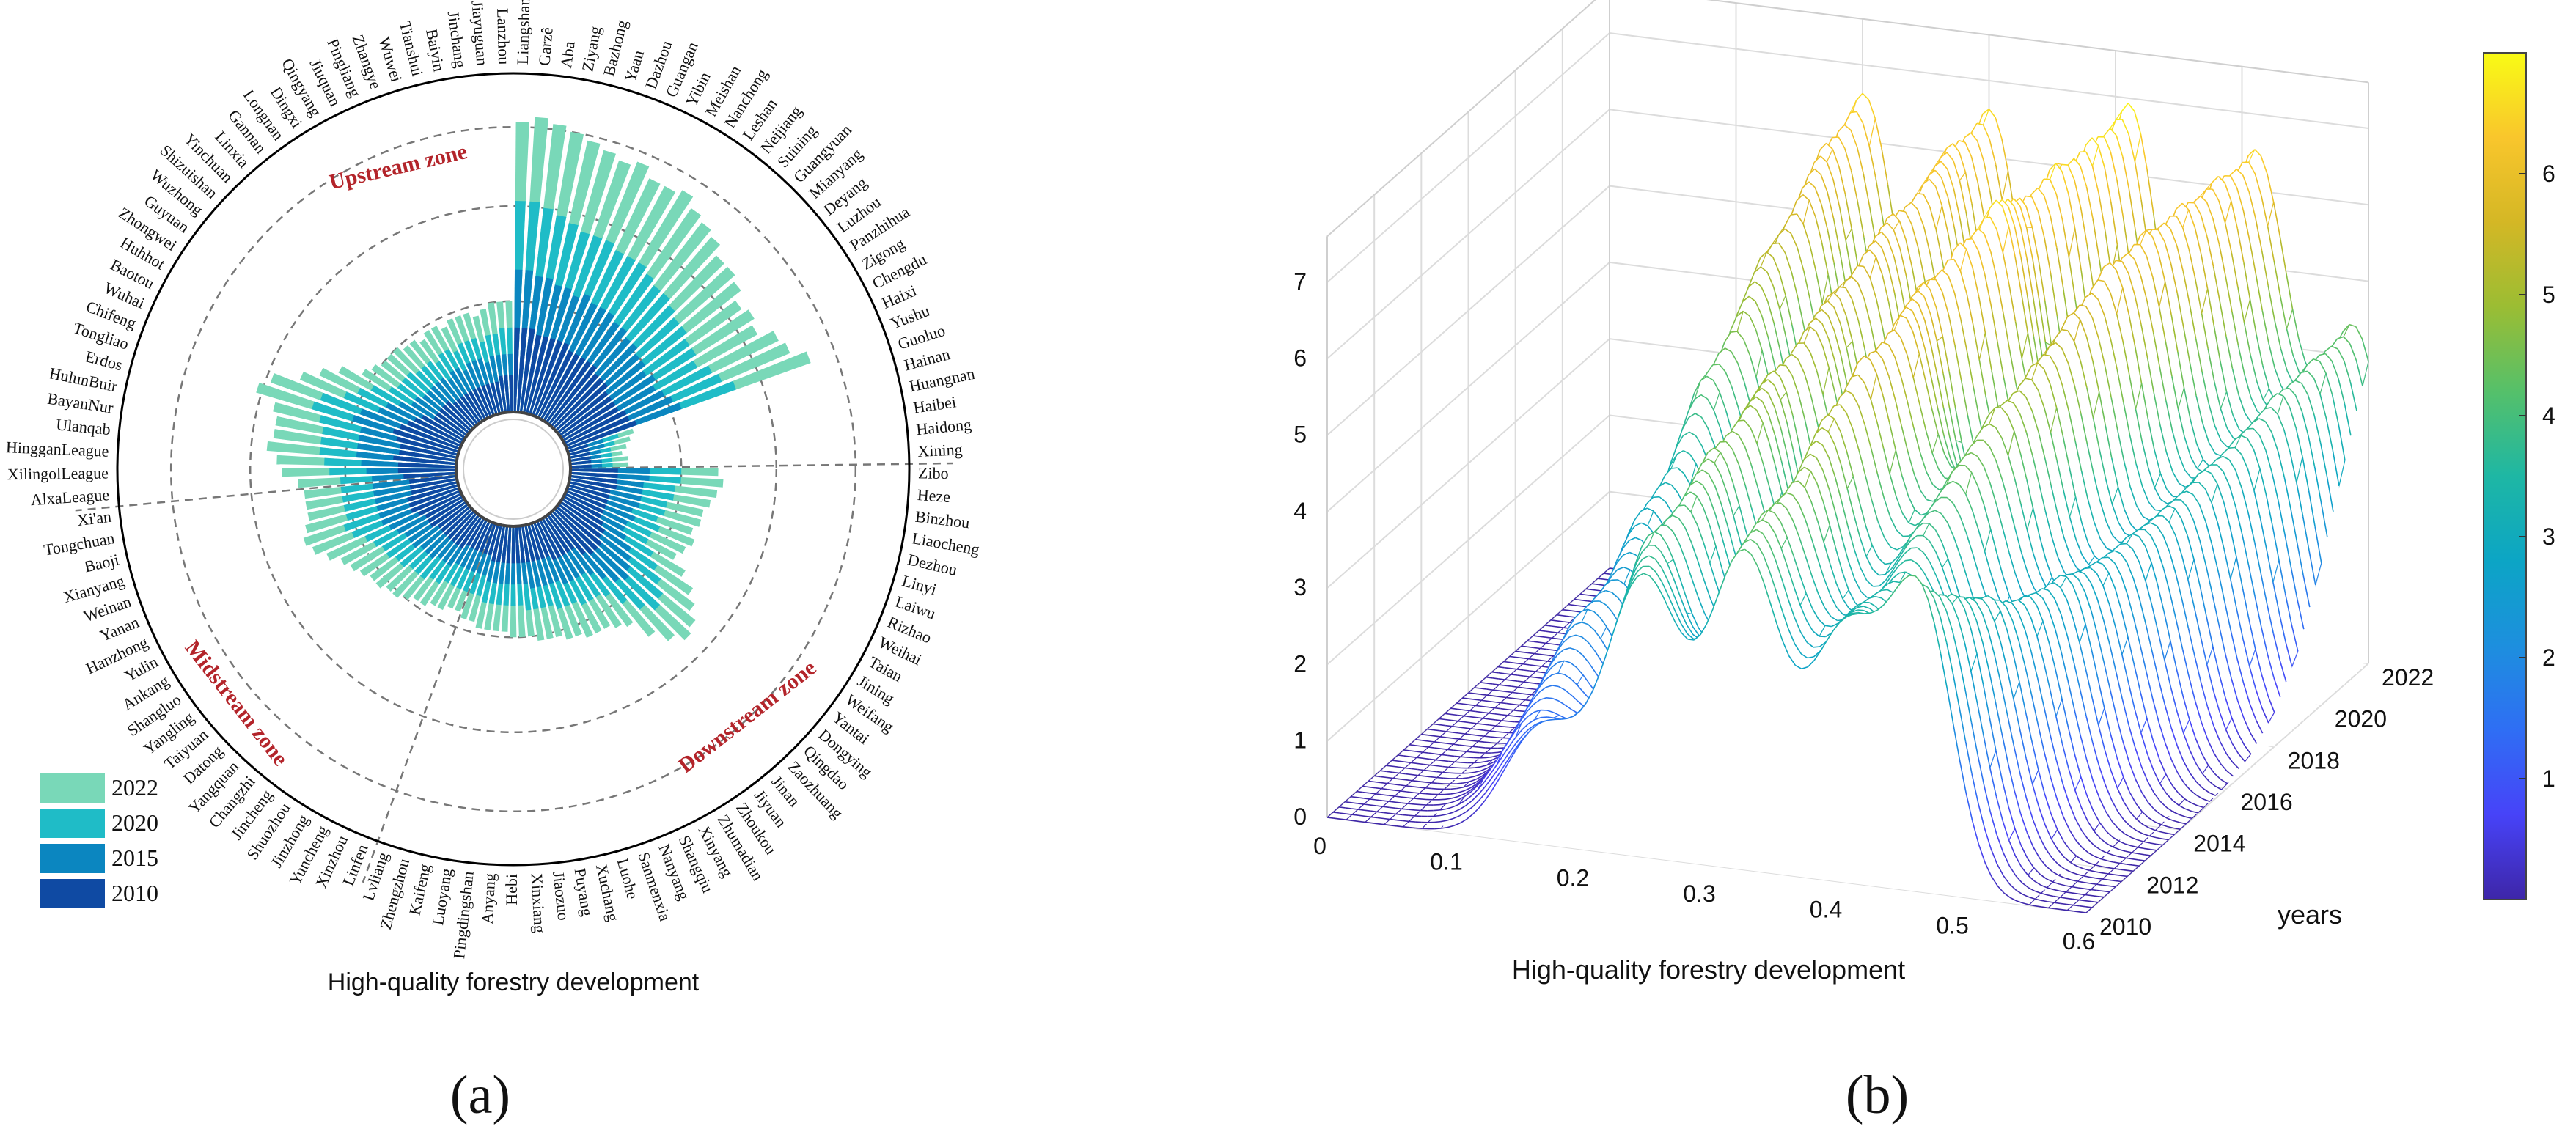  Describe the element at coordinates (453, 516) in the screenshot. I see `bar-2010-Yangling` at that location.